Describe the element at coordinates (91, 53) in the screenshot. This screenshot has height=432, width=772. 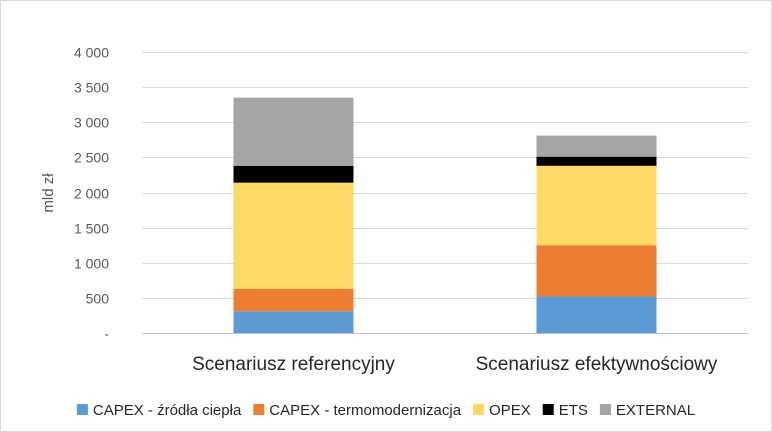
I see `y-tick-label: 4 000` at that location.